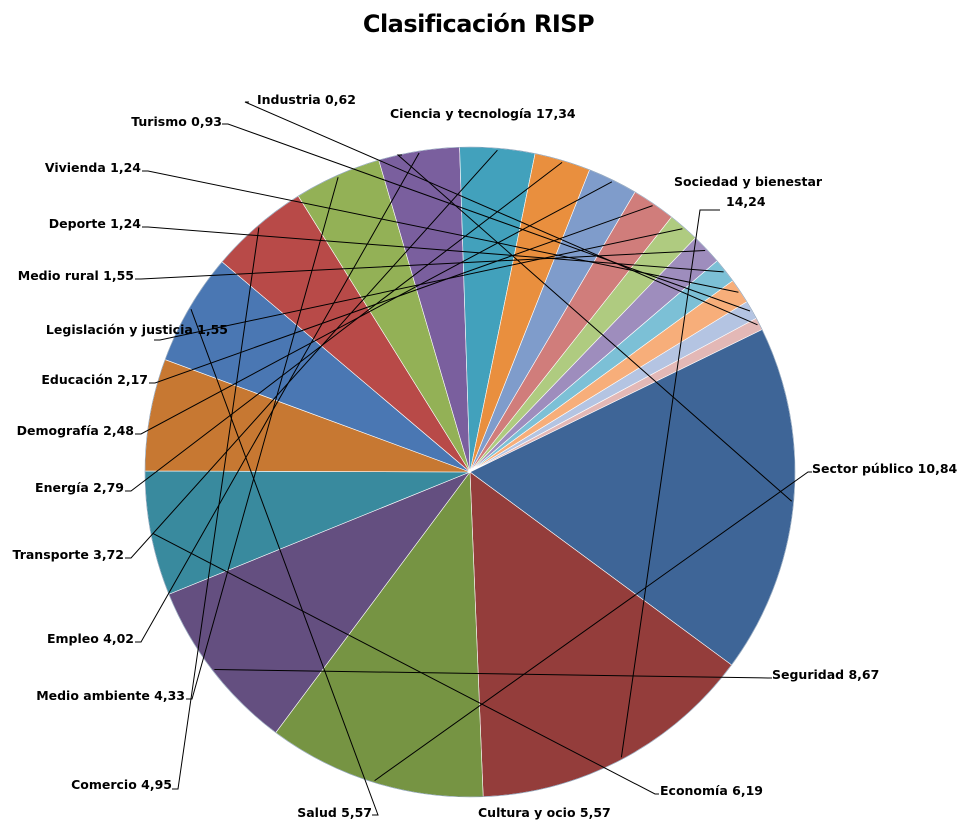 Image resolution: width=957 pixels, height=823 pixels. Describe the element at coordinates (137, 329) in the screenshot. I see `slice-label: Legislación y justicia 1,55` at that location.